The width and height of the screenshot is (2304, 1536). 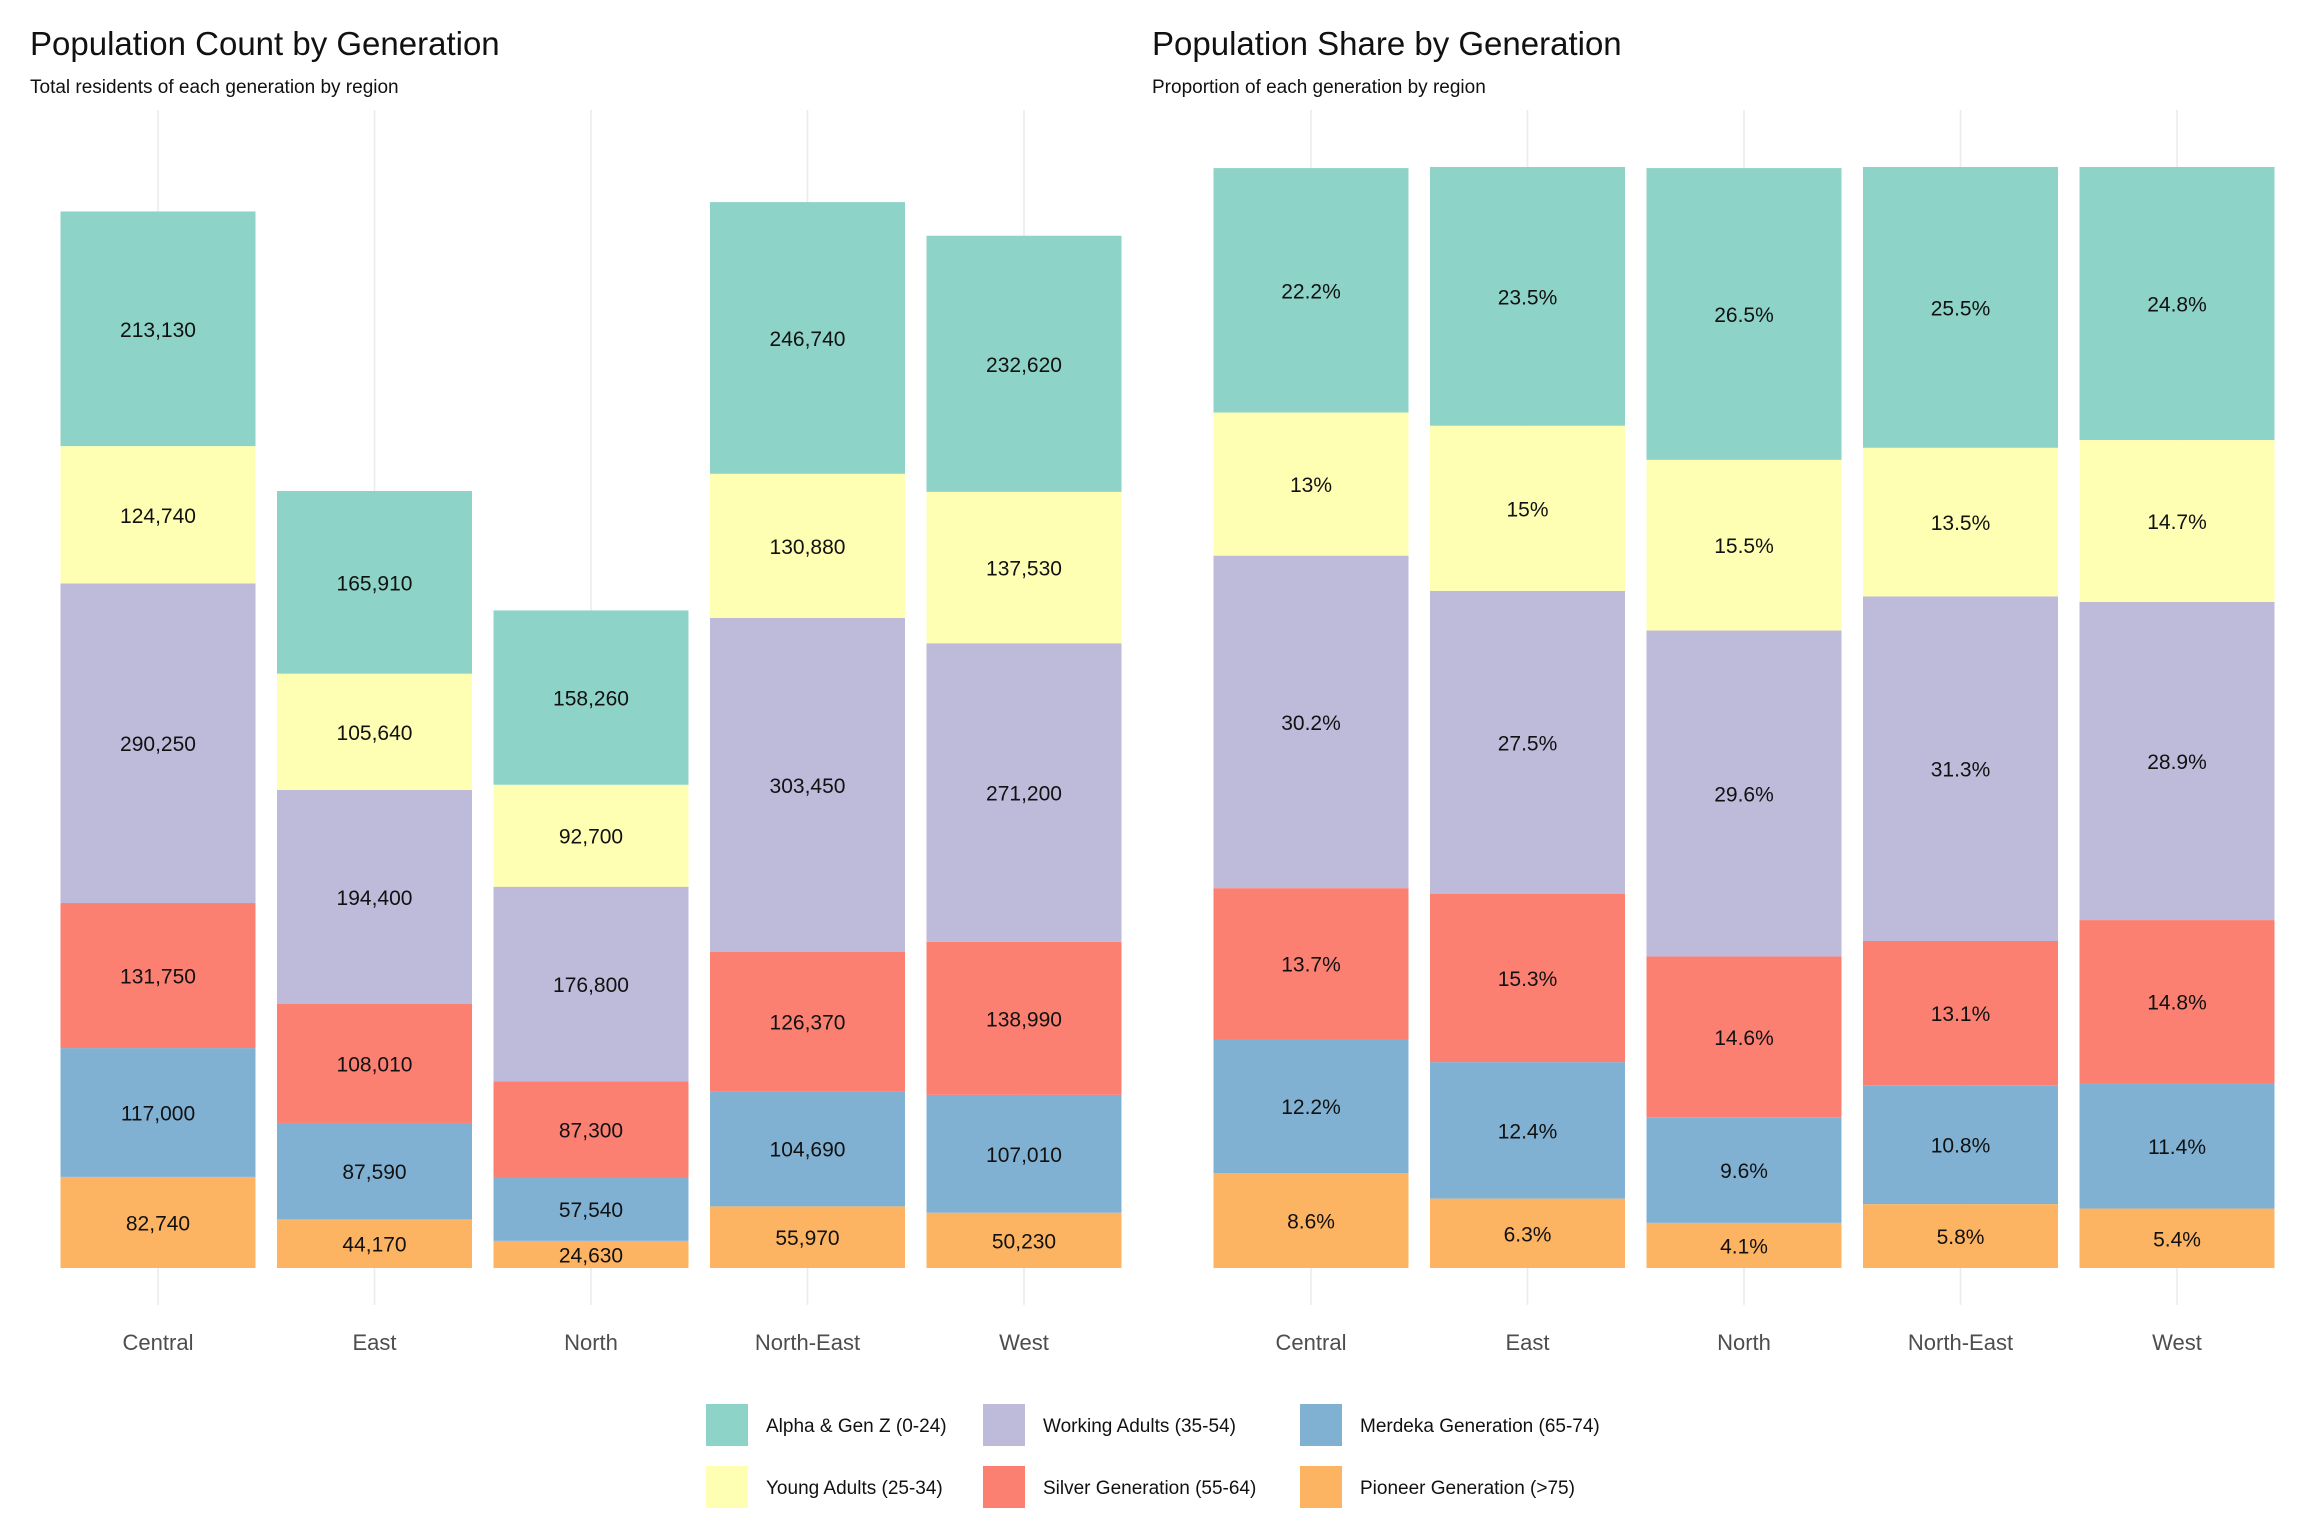 I want to click on legend-label: Working Adults (35-54), so click(x=1139, y=1426).